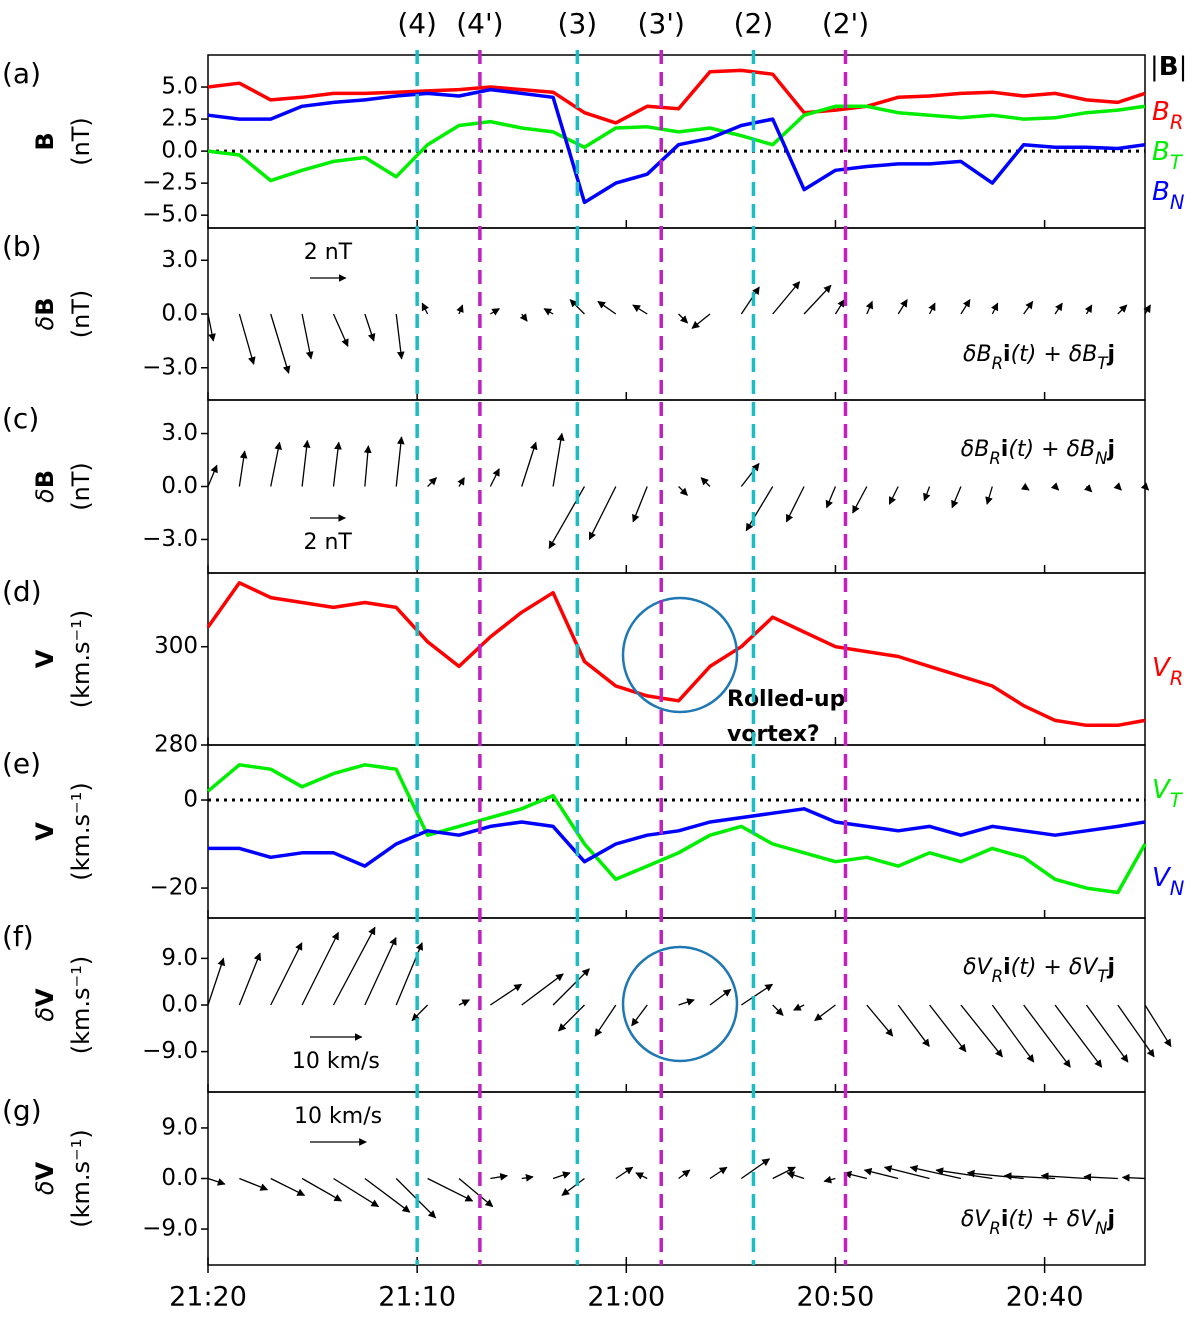 The height and width of the screenshot is (1321, 1200). I want to click on annotation-circle, so click(680, 655).